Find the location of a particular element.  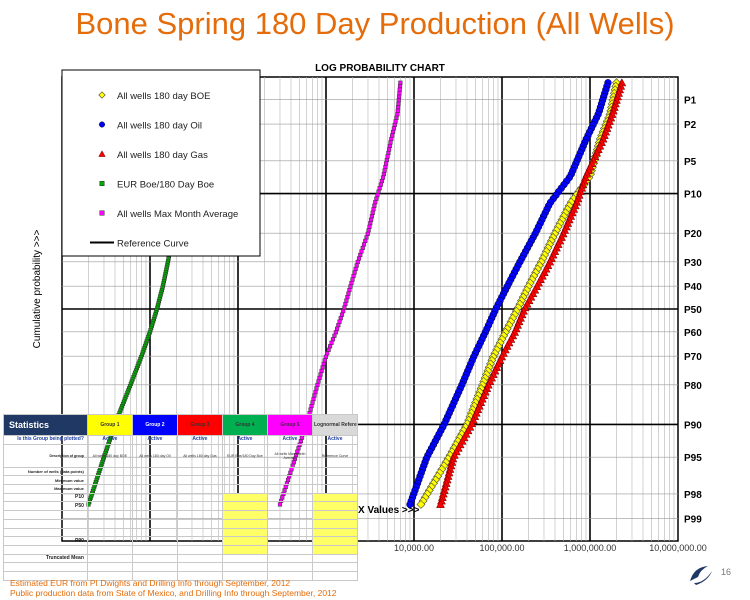

series-0-point is located at coordinates (421, 504).